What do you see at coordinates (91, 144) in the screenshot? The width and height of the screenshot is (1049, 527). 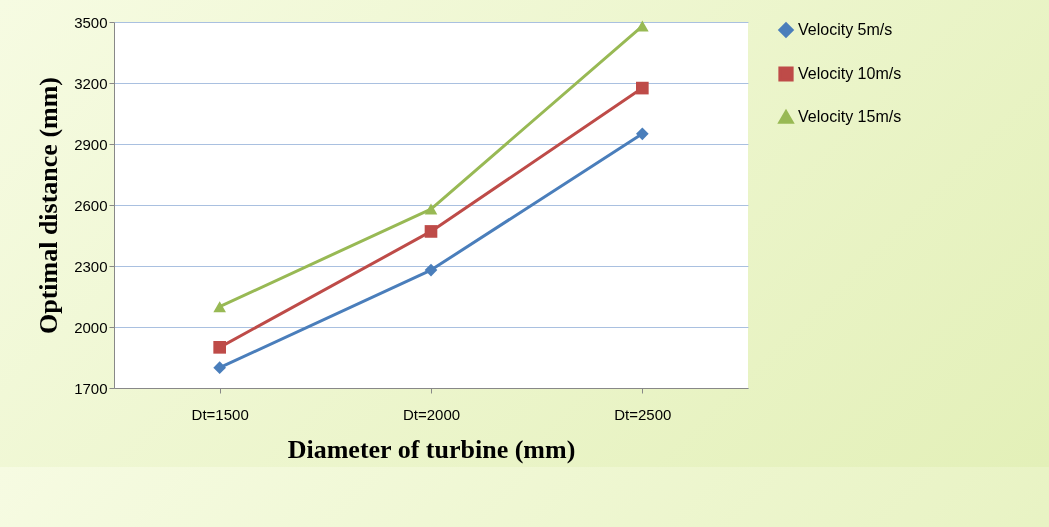 I see `y-tick-label: 2900` at bounding box center [91, 144].